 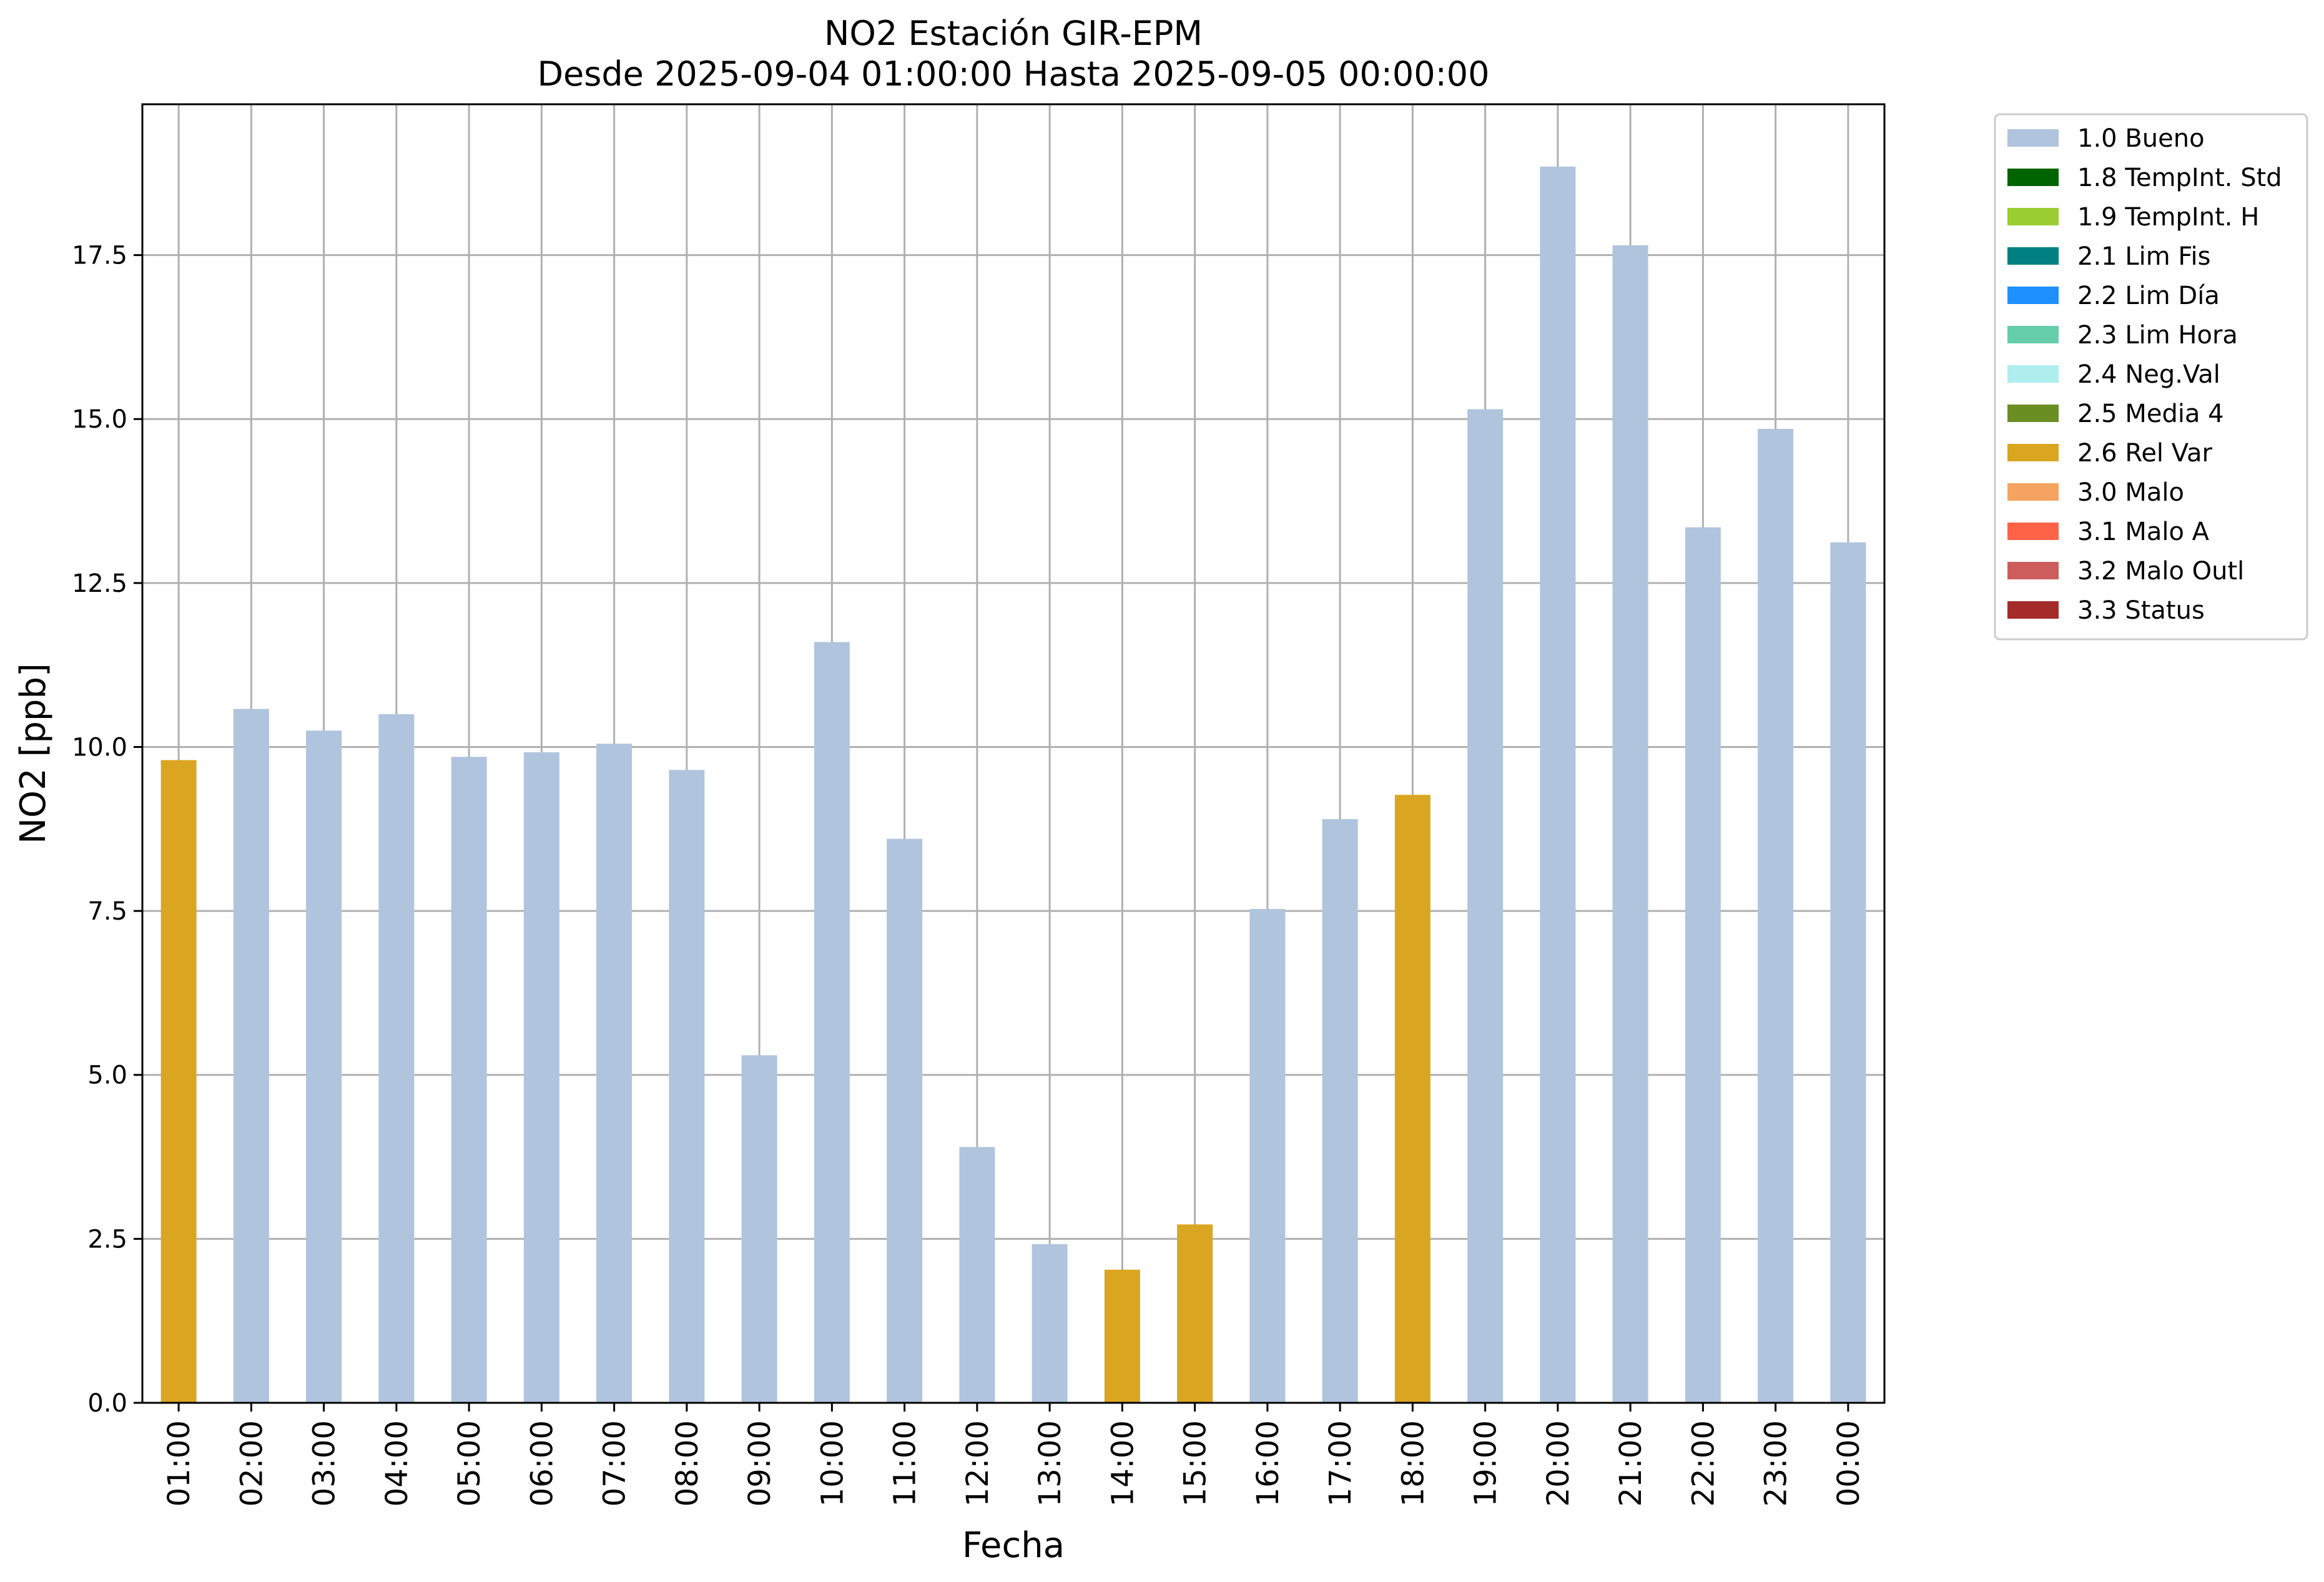 What do you see at coordinates (1122, 1463) in the screenshot?
I see `x-tick-label: 14:00` at bounding box center [1122, 1463].